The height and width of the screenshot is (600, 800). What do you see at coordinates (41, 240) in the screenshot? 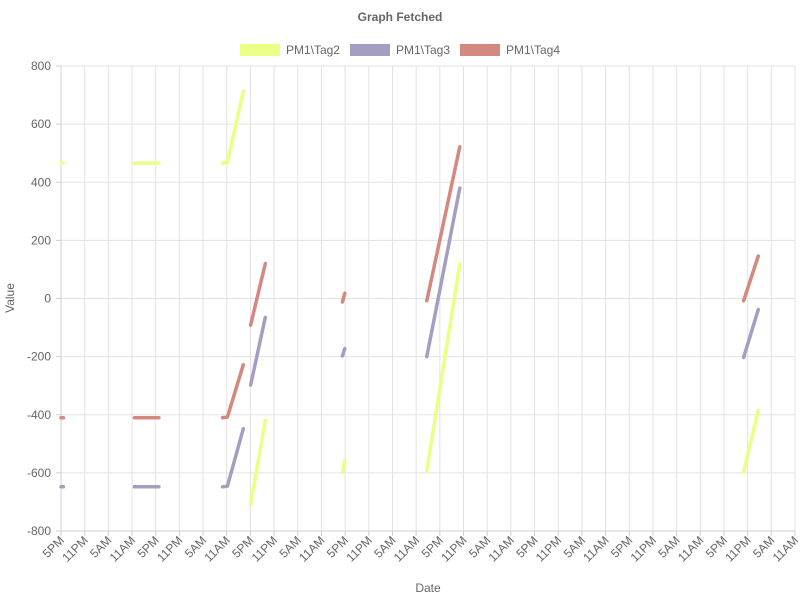
I see `y-tick-label-3: 200` at bounding box center [41, 240].